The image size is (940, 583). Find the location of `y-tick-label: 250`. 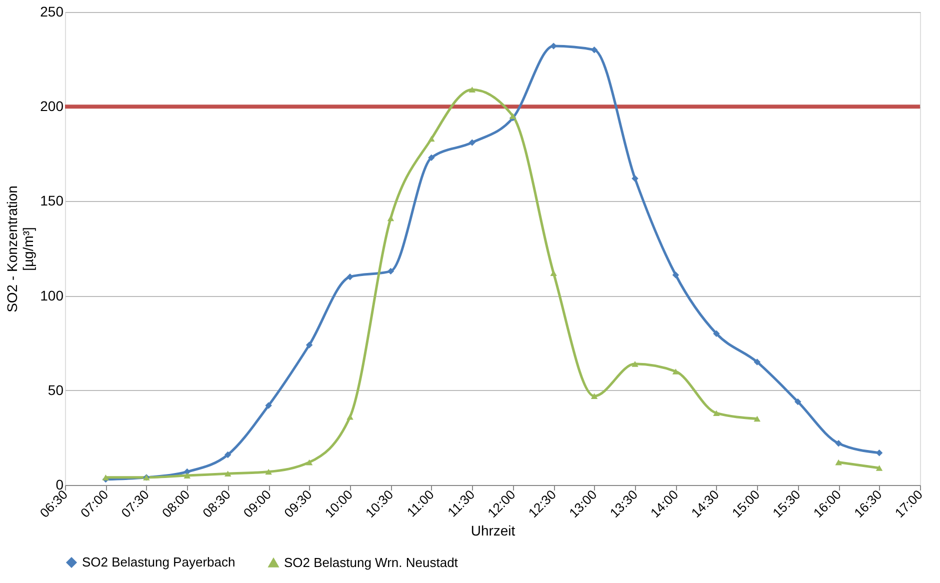

y-tick-label: 250 is located at coordinates (52, 12).